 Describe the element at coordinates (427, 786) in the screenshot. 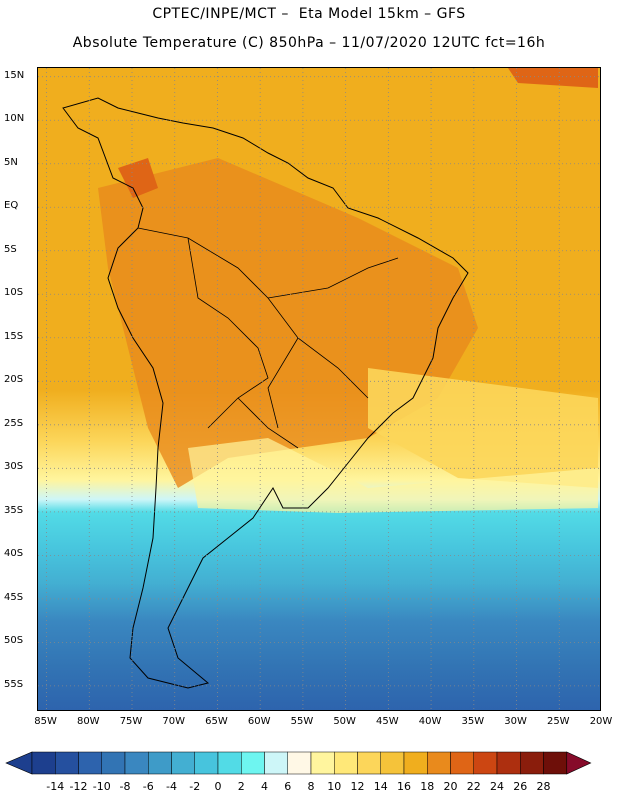

I see `colorbar-tick-label: 18` at that location.